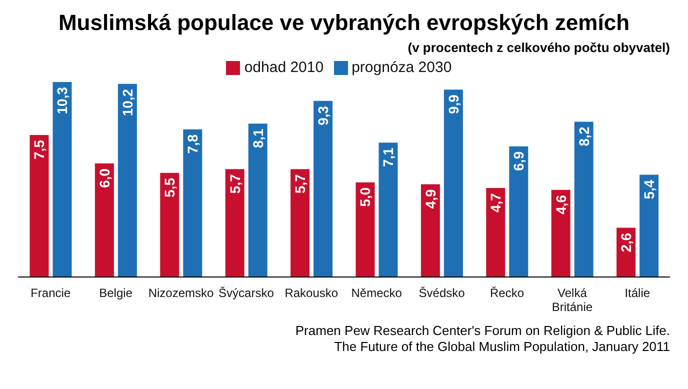 The image size is (688, 389). What do you see at coordinates (584, 136) in the screenshot?
I see `data-label: 8,2` at bounding box center [584, 136].